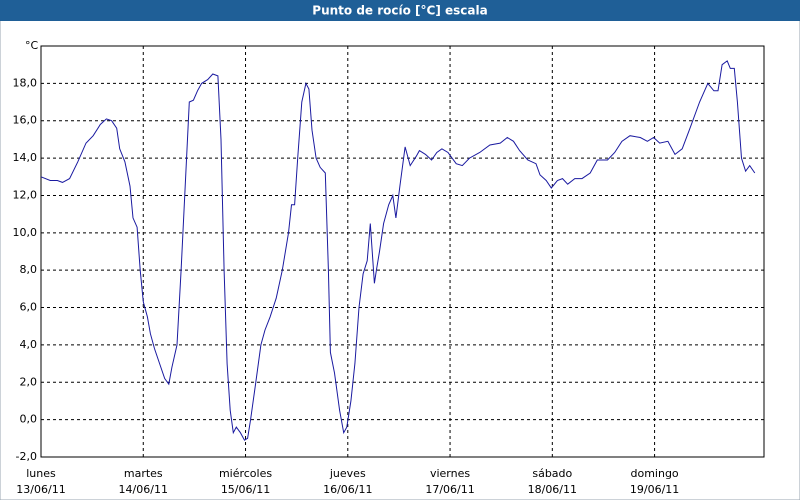  Describe the element at coordinates (41, 473) in the screenshot. I see `x-tick-label: lunes` at that location.